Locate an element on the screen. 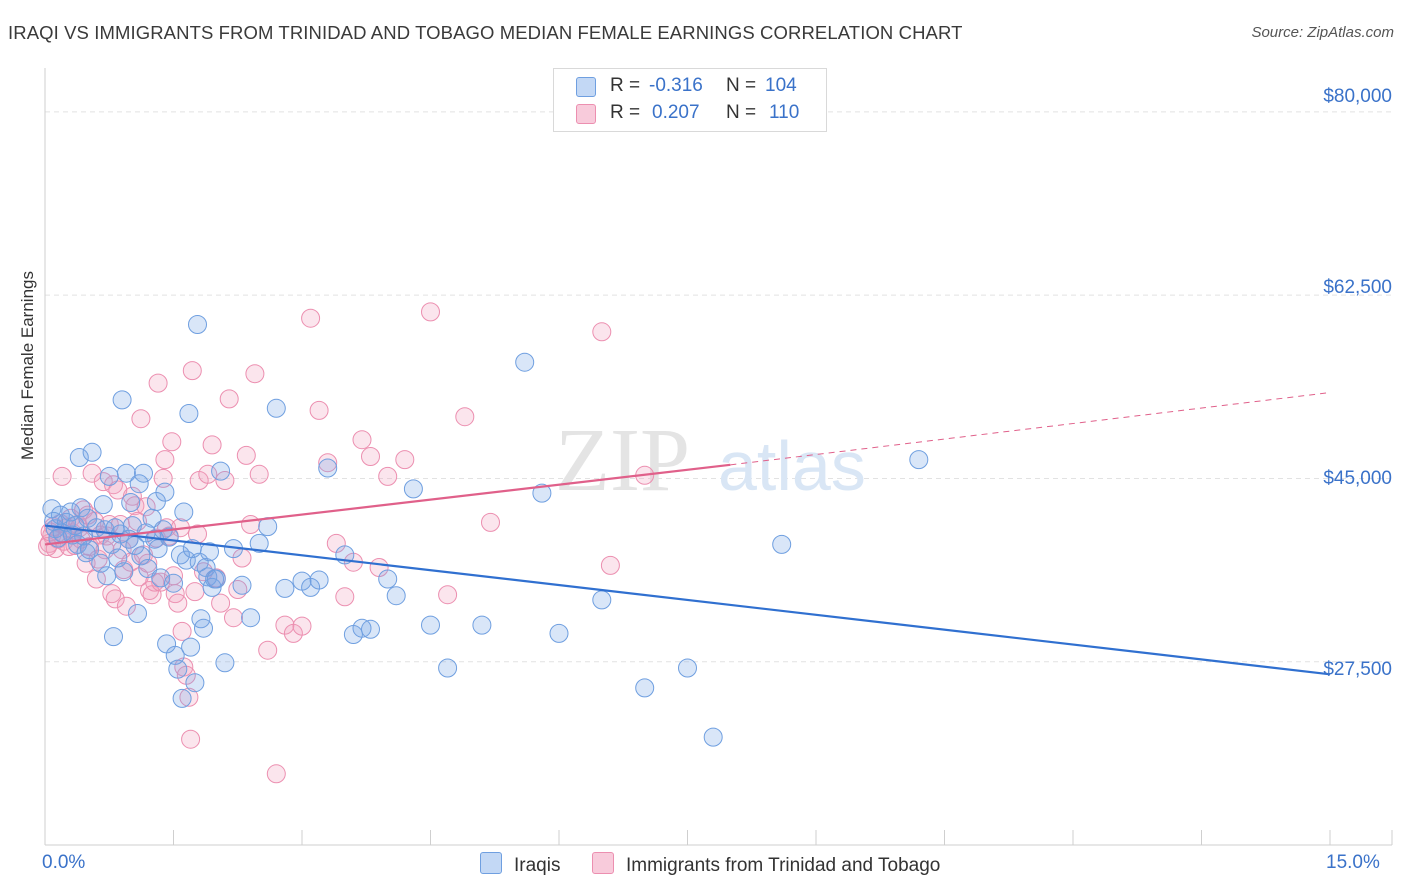 The image size is (1406, 892). r-value: -0.316 is located at coordinates (676, 85).